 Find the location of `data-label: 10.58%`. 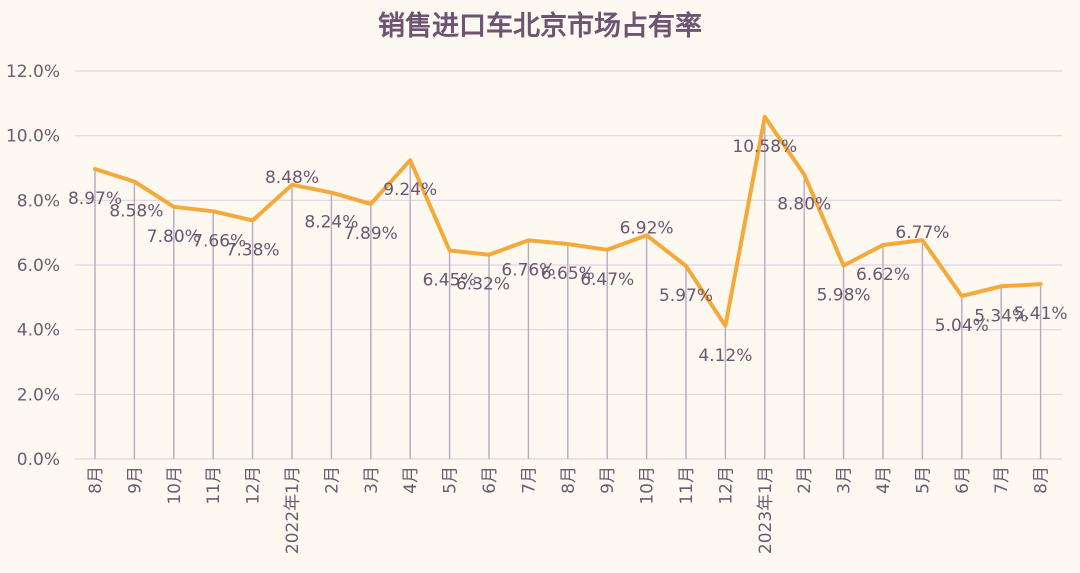

data-label: 10.58% is located at coordinates (764, 147).